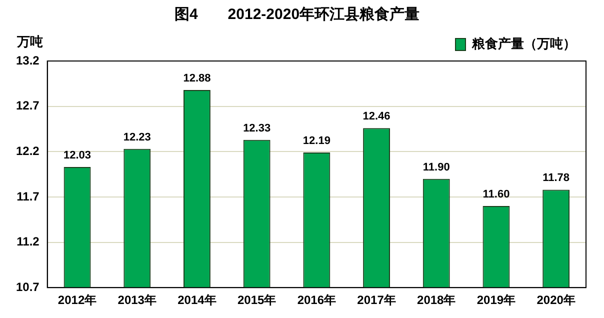 This screenshot has width=604, height=318. I want to click on y-tick-label: 13.2, so click(28, 60).